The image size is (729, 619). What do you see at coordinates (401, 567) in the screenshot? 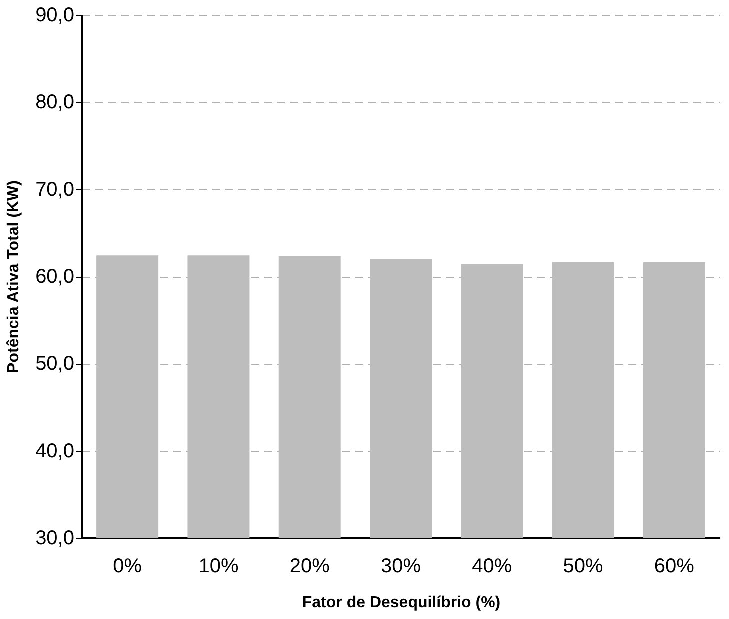
I see `x-tick-label: 30%` at bounding box center [401, 567].